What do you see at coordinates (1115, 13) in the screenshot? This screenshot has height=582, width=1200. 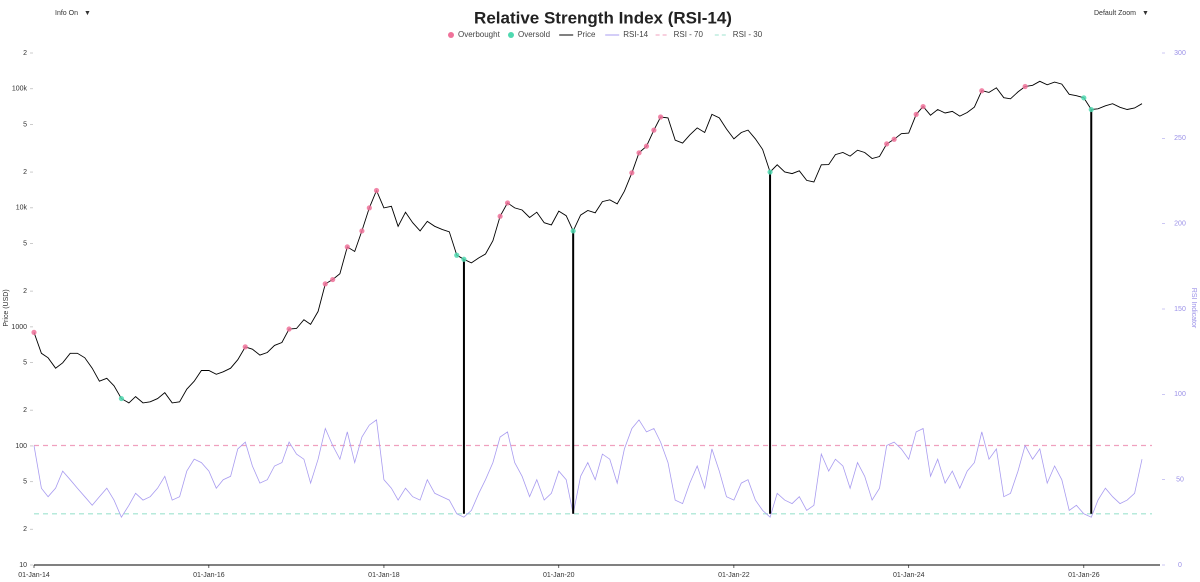 I see `zoom-select: Default Zoom` at bounding box center [1115, 13].